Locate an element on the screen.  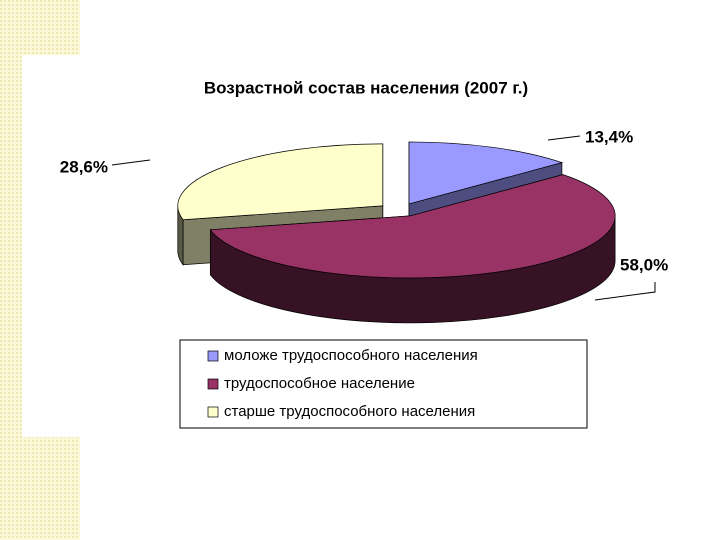
legend-label: старше трудоспособного населения is located at coordinates (349, 411).